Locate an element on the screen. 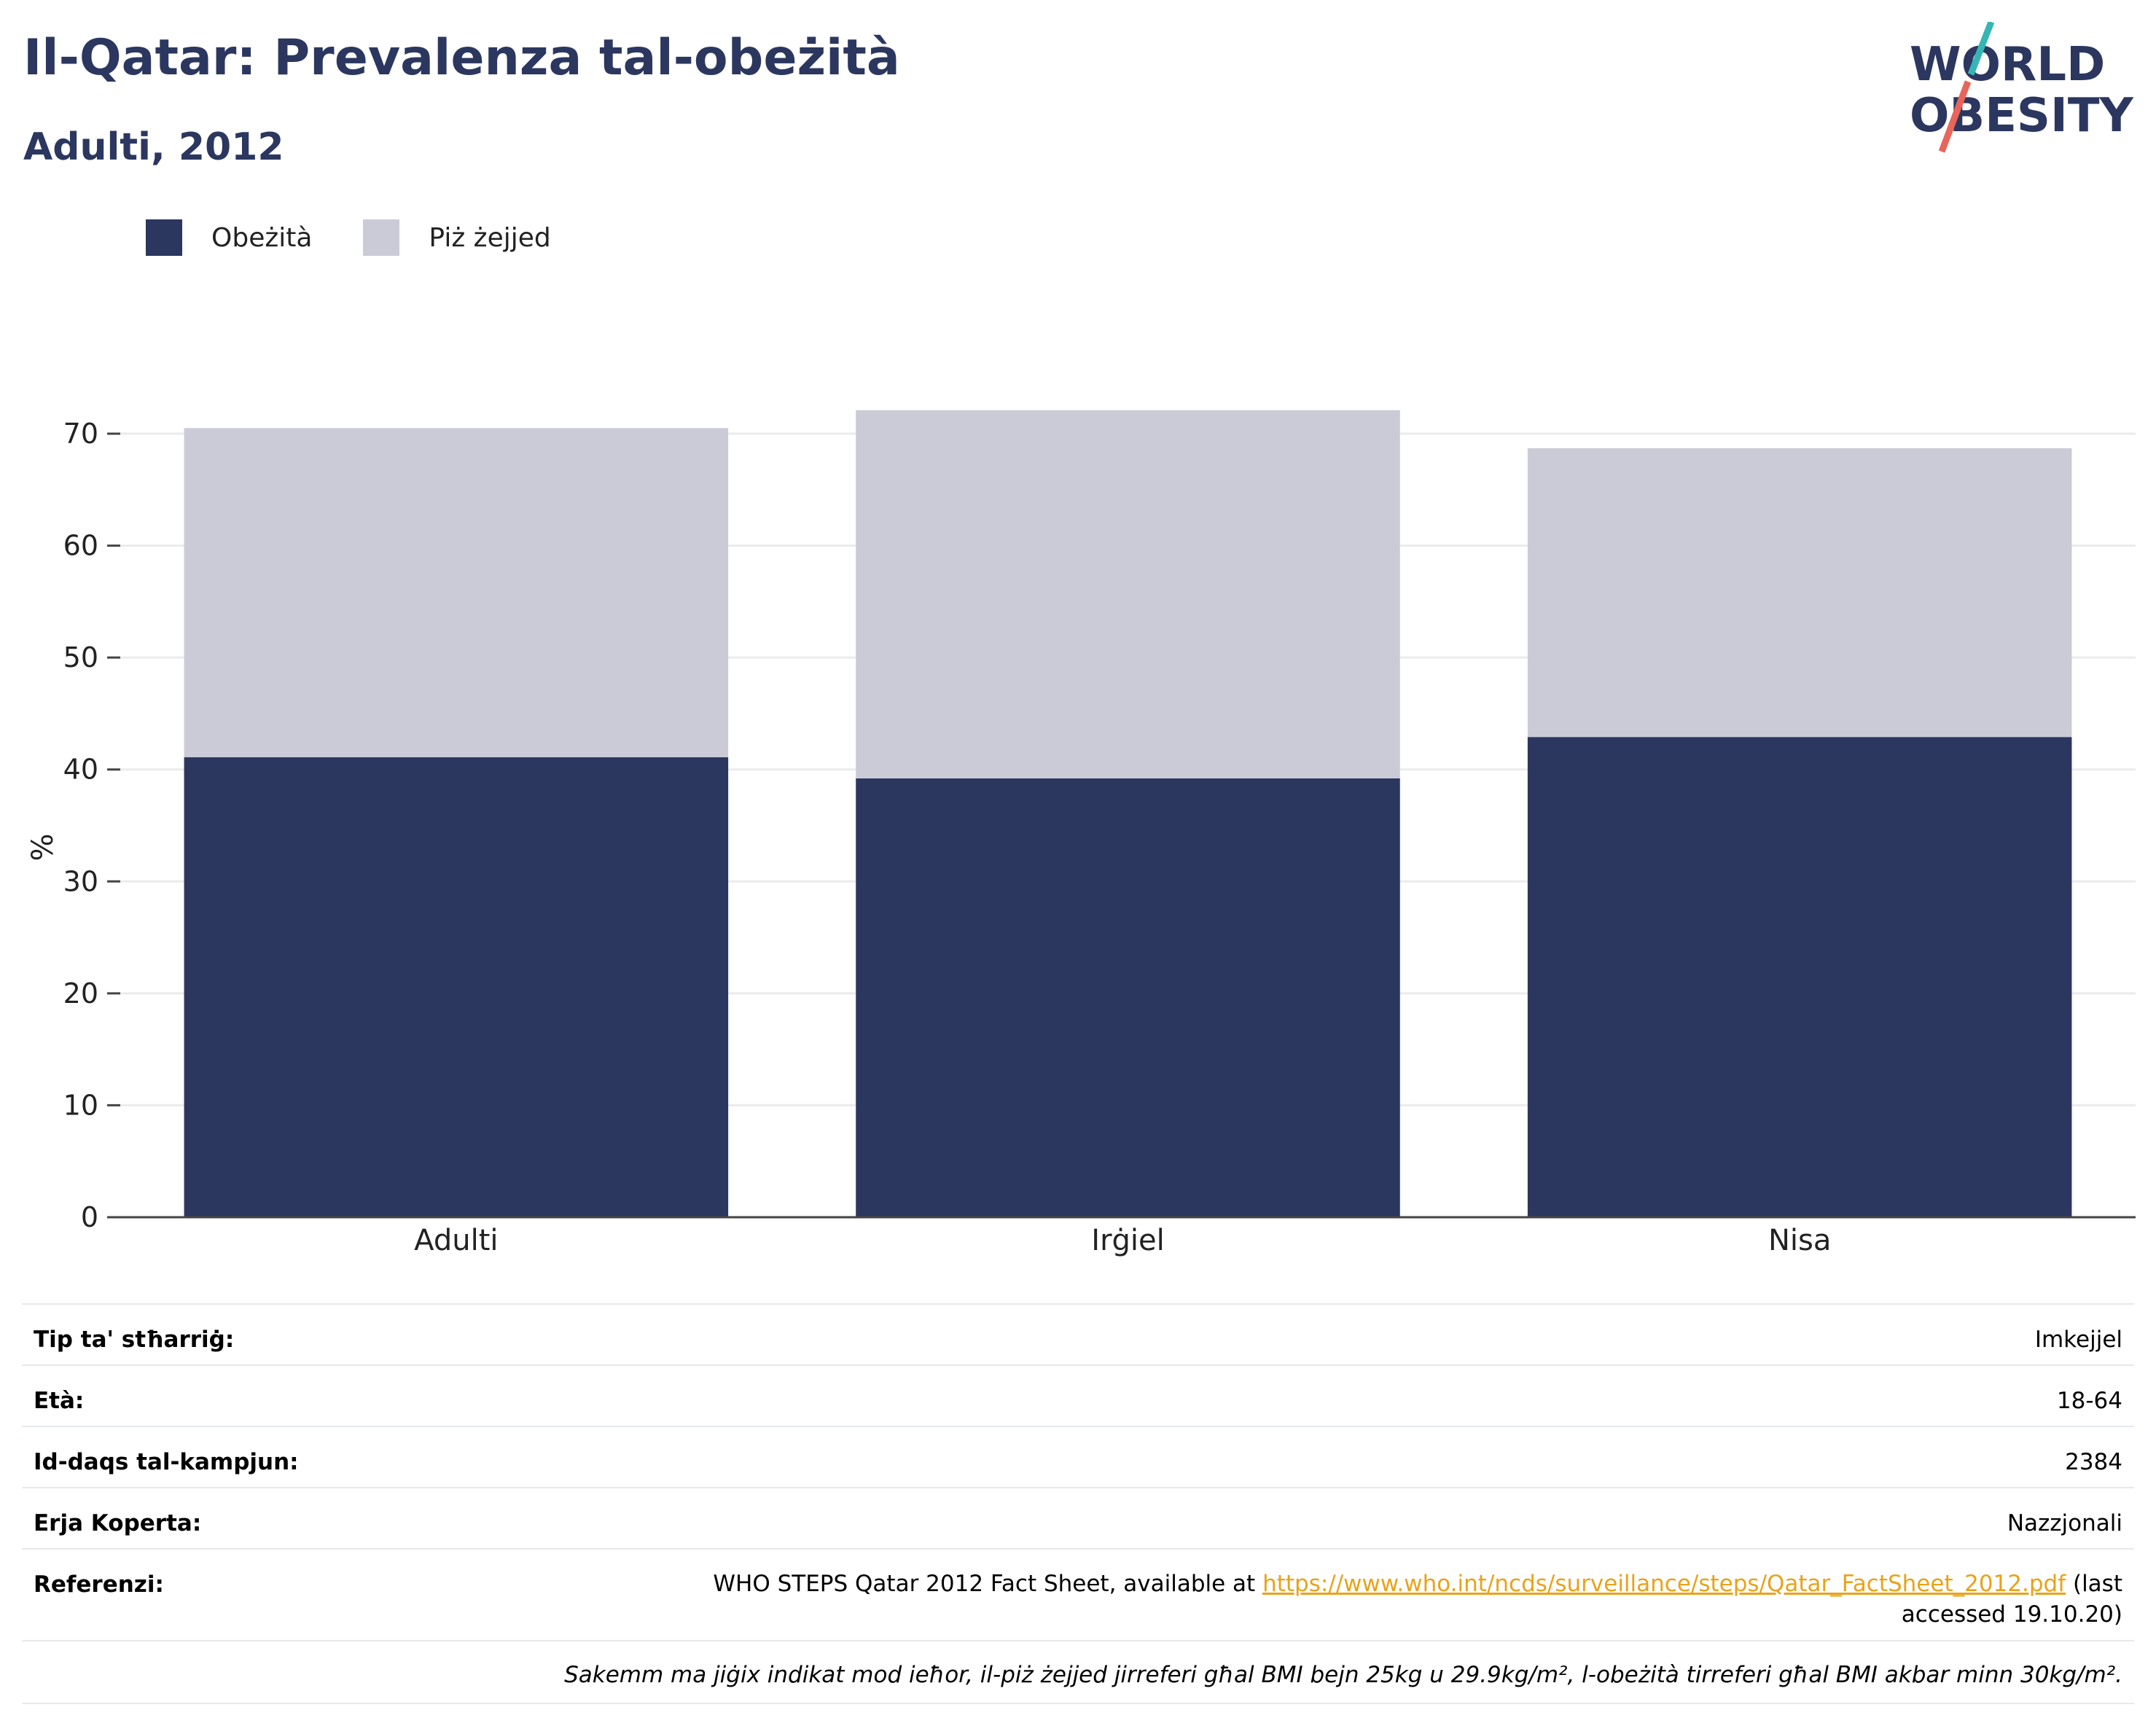  info-row-area-covered: Erja Koperta: Nazzjonali is located at coordinates (1078, 1519).